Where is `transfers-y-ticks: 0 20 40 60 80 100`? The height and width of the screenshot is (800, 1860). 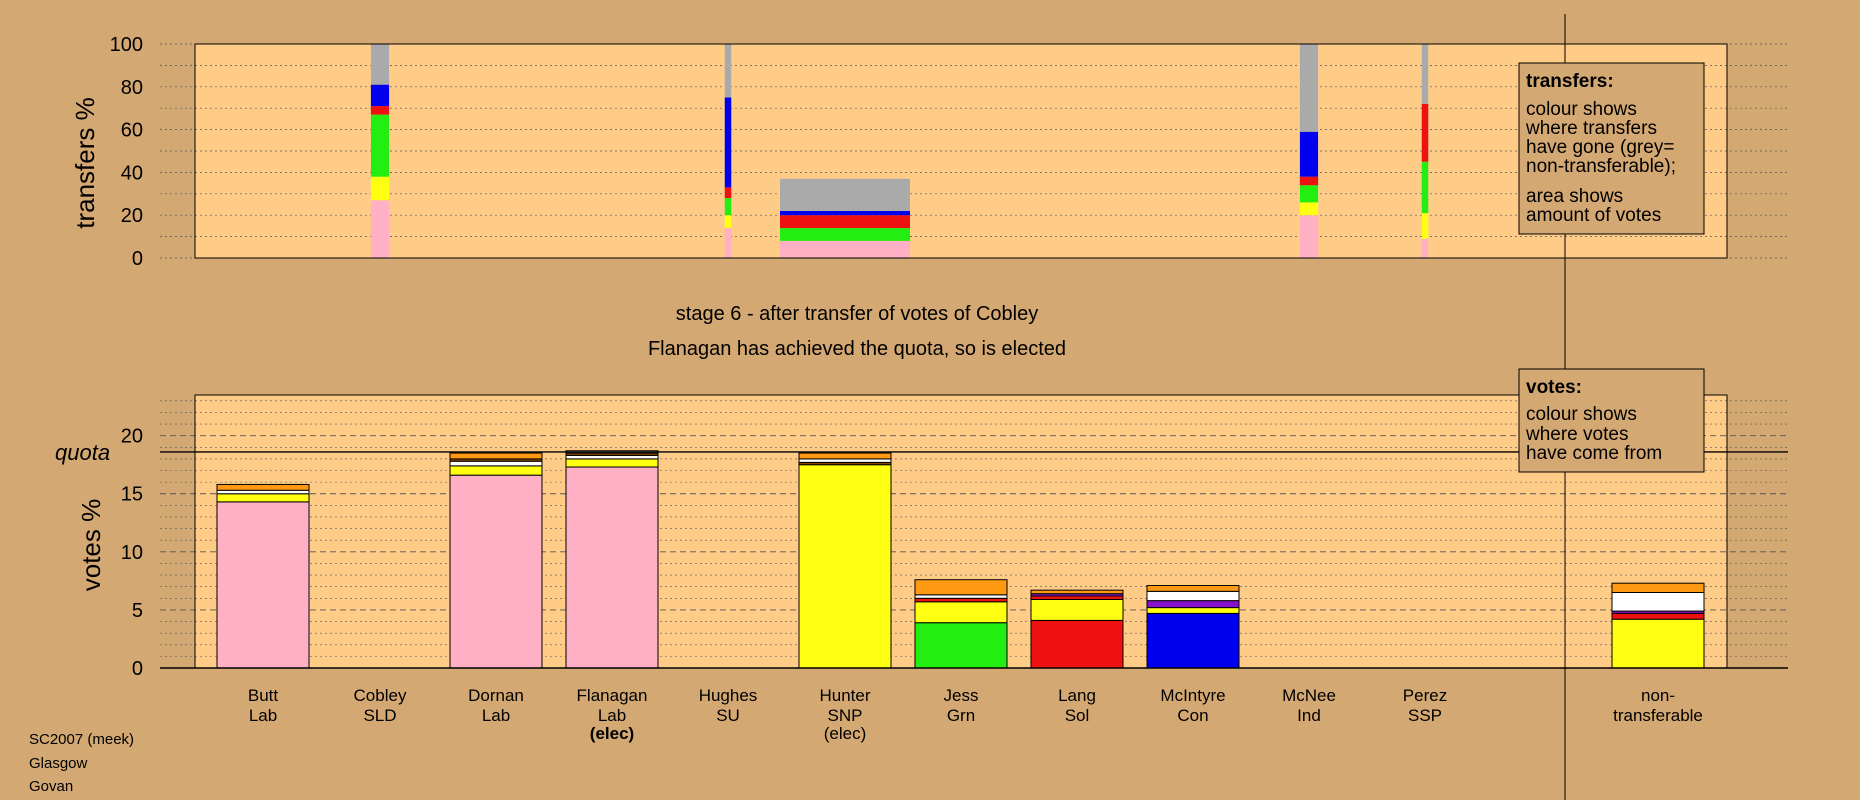
transfers-y-ticks: 0 20 40 60 80 100 is located at coordinates (126, 152).